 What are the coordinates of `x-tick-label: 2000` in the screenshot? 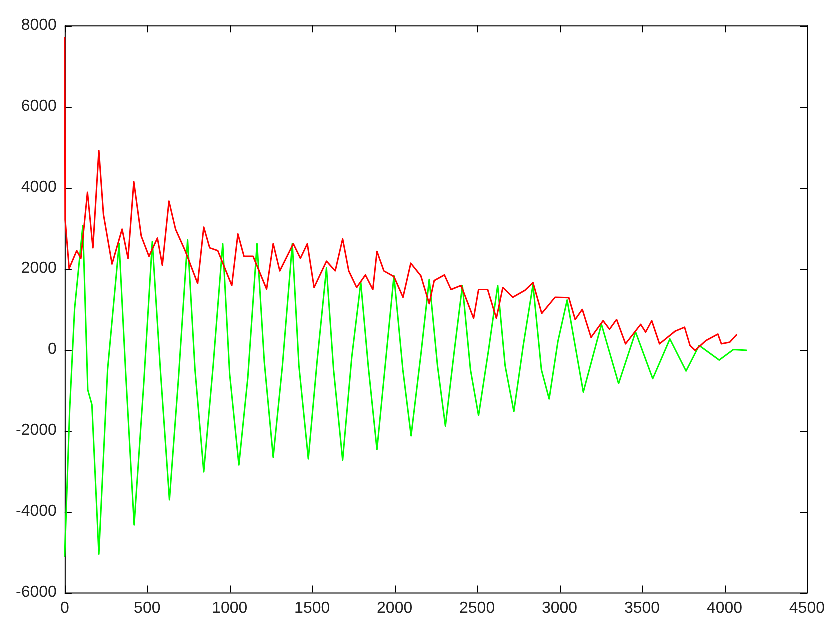 It's located at (395, 608).